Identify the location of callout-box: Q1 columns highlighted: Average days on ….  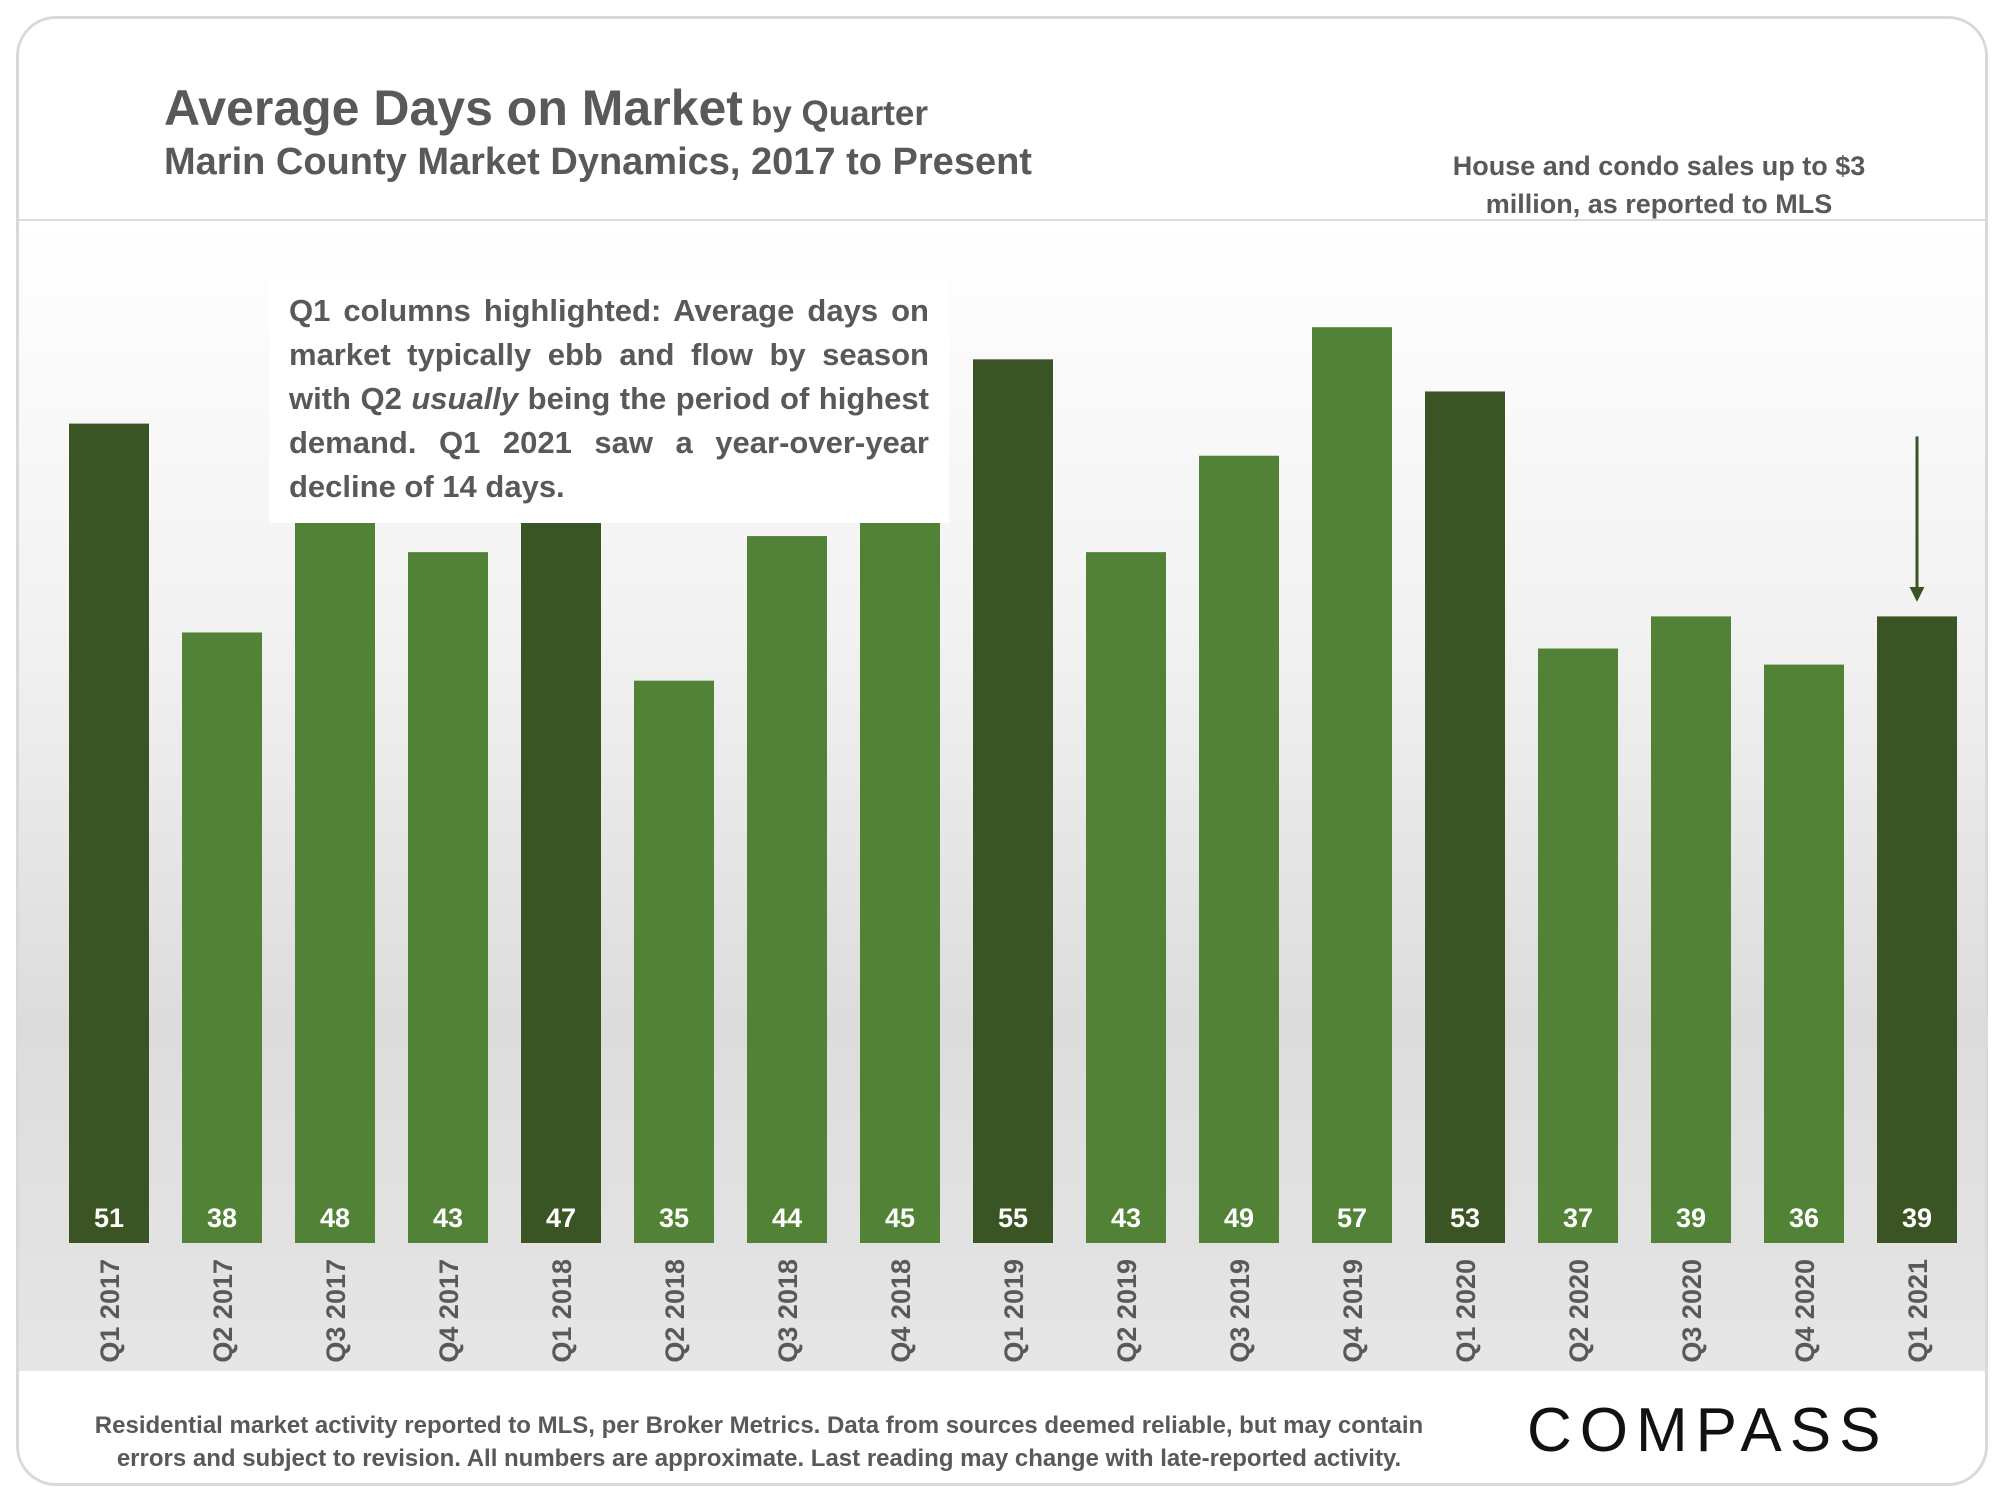
(609, 401).